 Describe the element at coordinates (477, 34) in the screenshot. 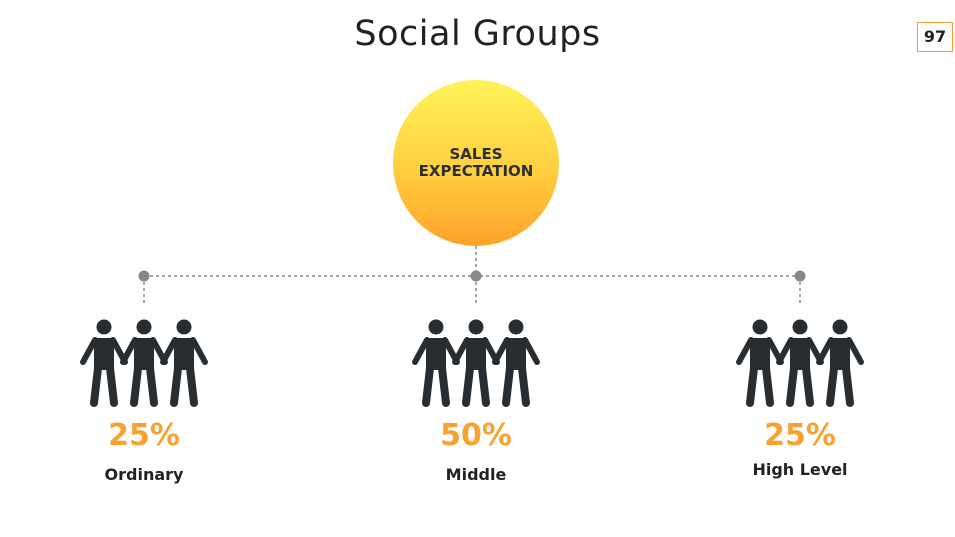

I see `slide-title: Social Groups` at that location.